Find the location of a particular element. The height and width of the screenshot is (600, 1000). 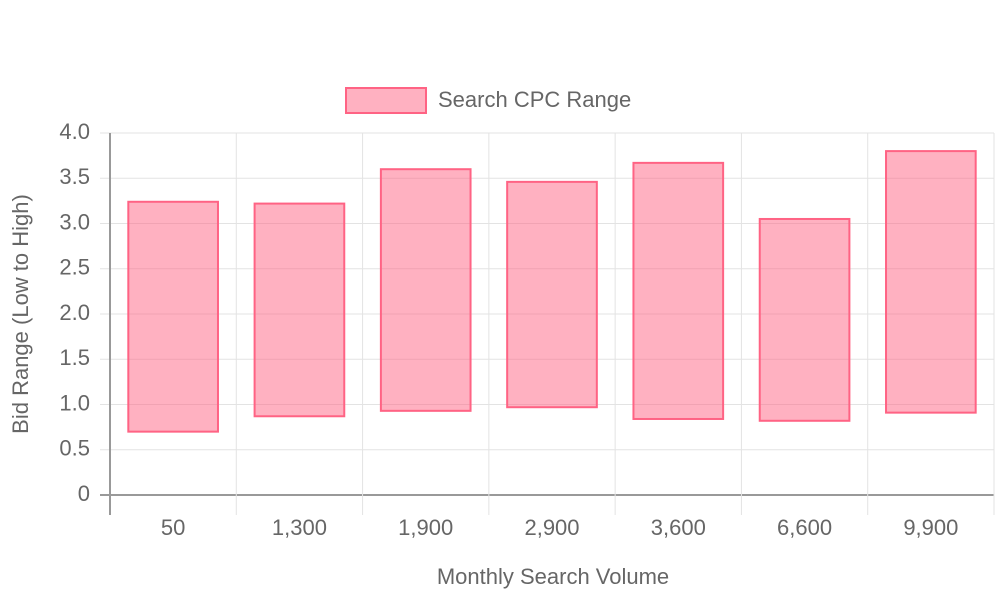

legend-label: Search CPC Range is located at coordinates (534, 99).